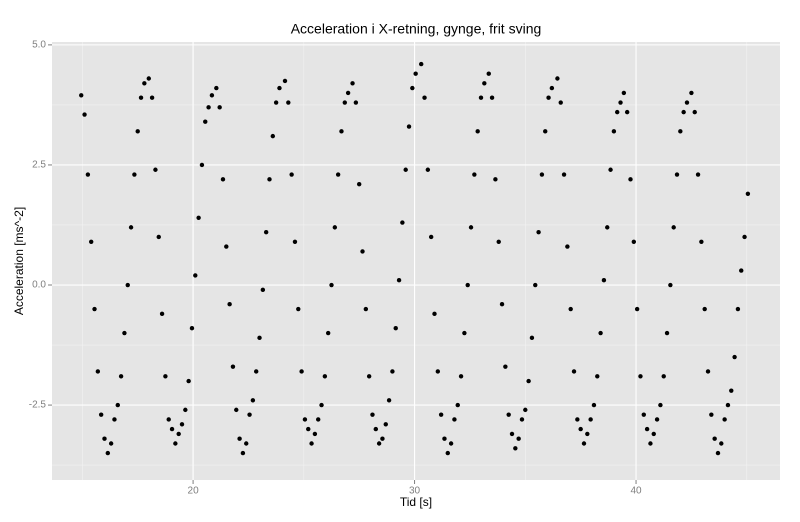  What do you see at coordinates (39, 165) in the screenshot?
I see `y-tick-label: 2.5` at bounding box center [39, 165].